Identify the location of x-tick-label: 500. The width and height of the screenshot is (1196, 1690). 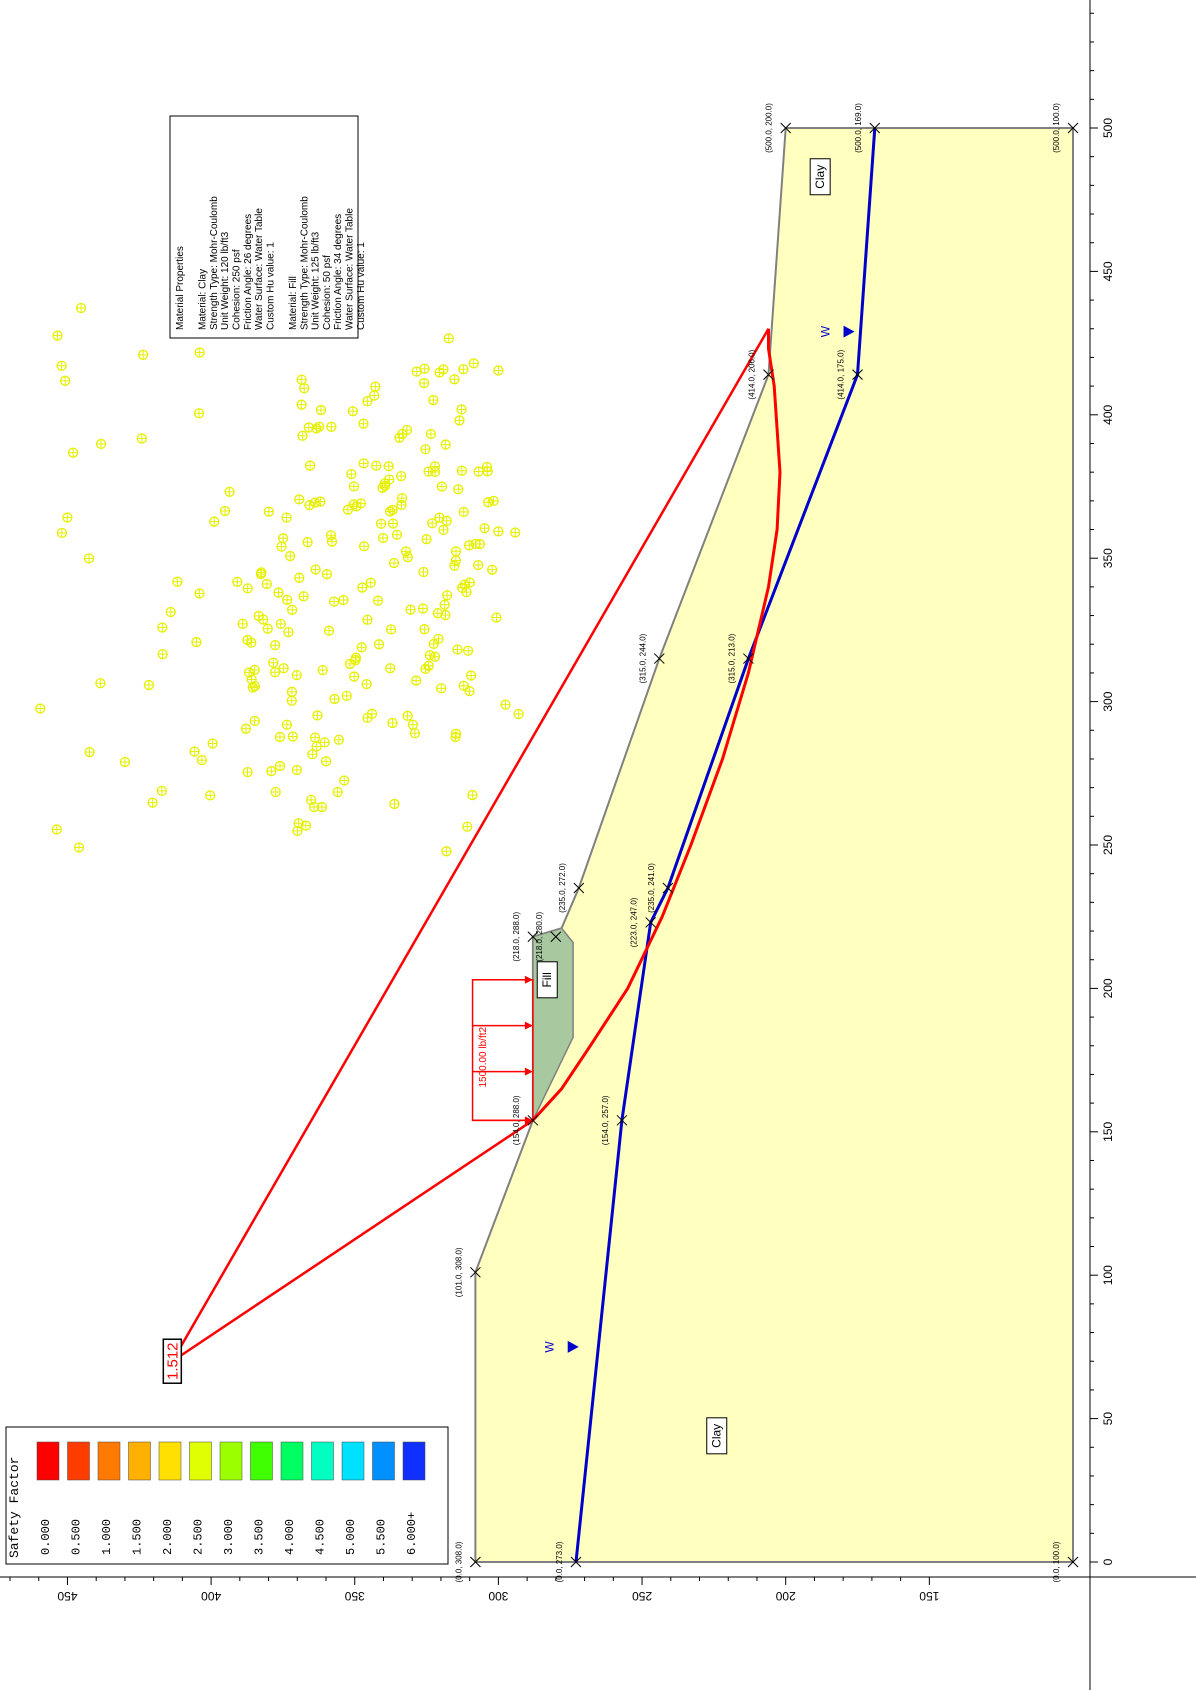
(1108, 128).